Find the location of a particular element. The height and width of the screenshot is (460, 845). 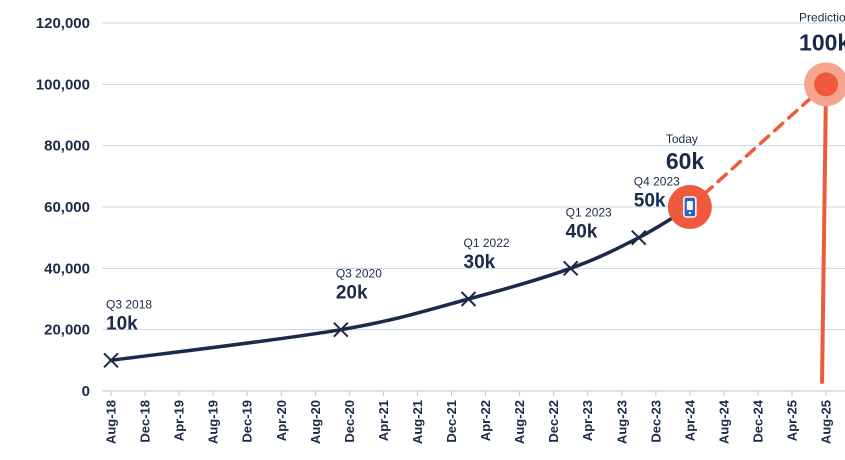

x-tick-label: Dec-21 is located at coordinates (451, 421).